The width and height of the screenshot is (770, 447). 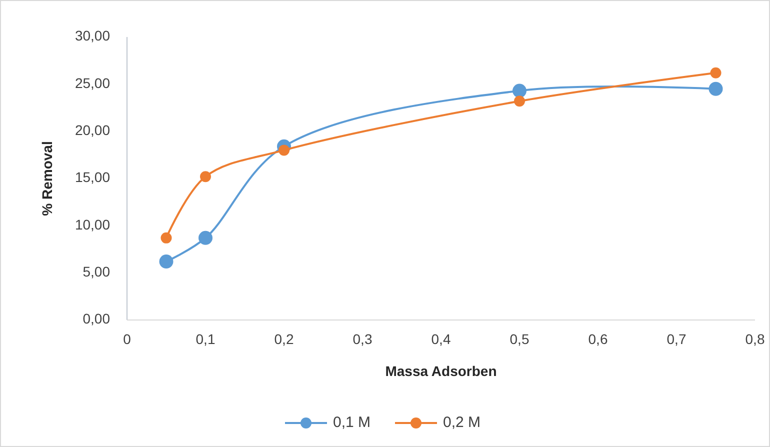 I want to click on y-tick-label: 5,00, so click(x=96, y=272).